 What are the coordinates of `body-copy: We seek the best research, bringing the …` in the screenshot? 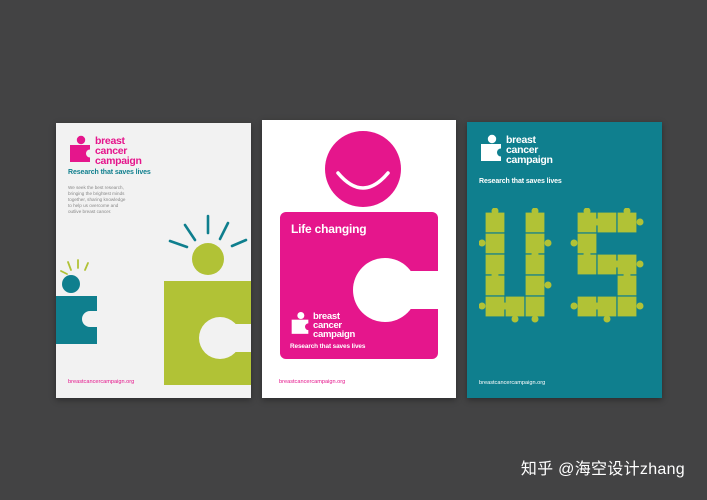 It's located at (97, 199).